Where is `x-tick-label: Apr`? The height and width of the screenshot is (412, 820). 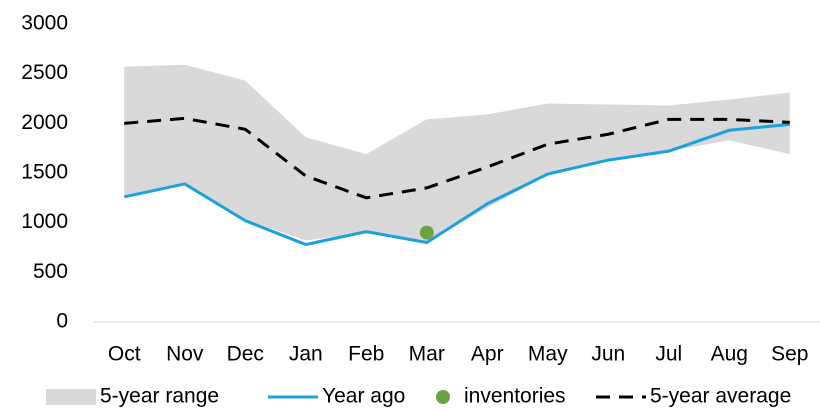
x-tick-label: Apr is located at coordinates (487, 354).